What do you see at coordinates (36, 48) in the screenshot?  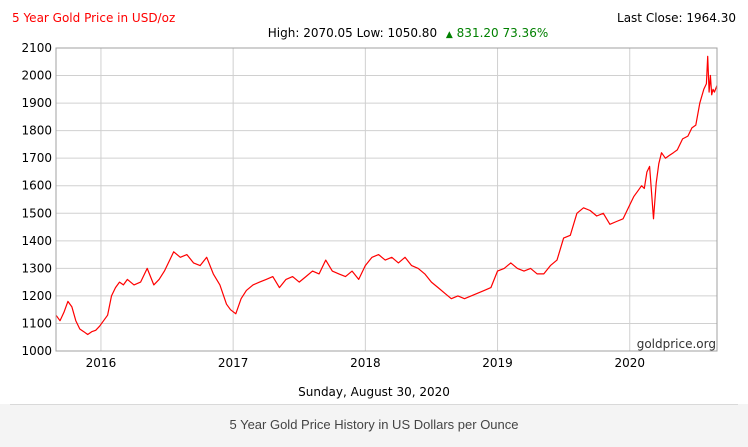 I see `y-tick-label: 2100` at bounding box center [36, 48].